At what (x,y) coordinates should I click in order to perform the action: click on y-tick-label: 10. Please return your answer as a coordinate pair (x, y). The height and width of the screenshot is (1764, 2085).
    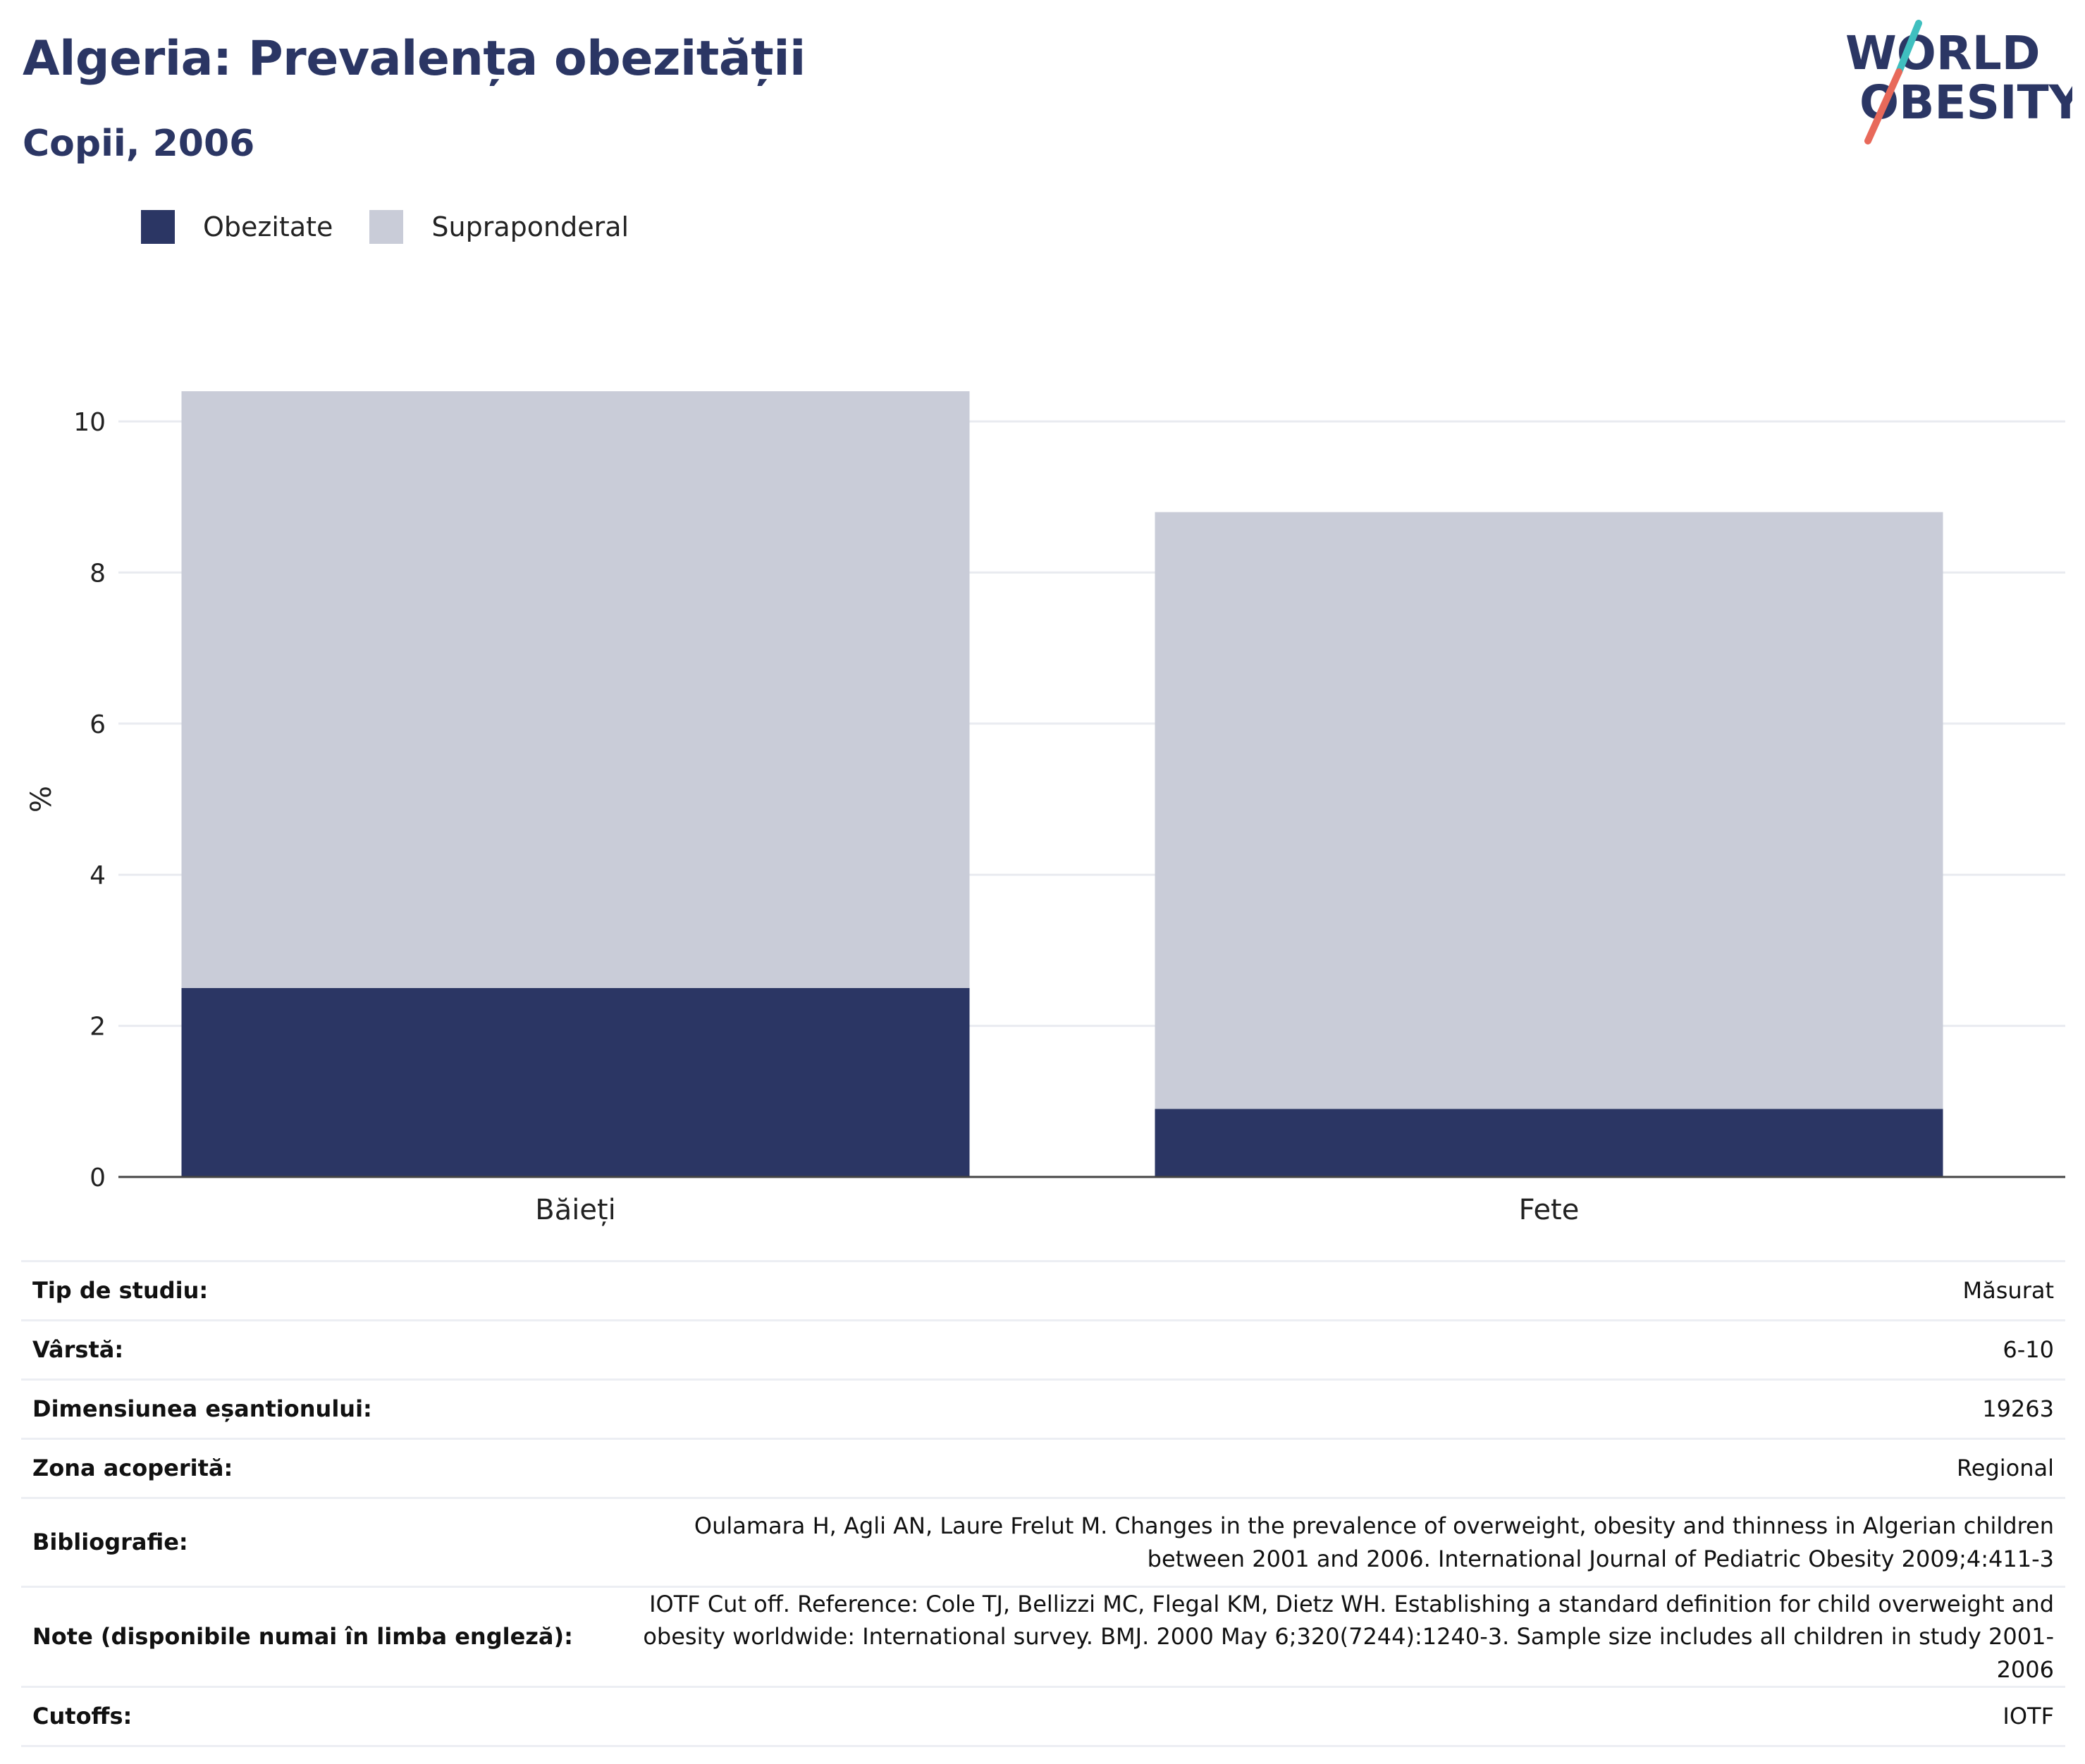
    Looking at the image, I should click on (89, 422).